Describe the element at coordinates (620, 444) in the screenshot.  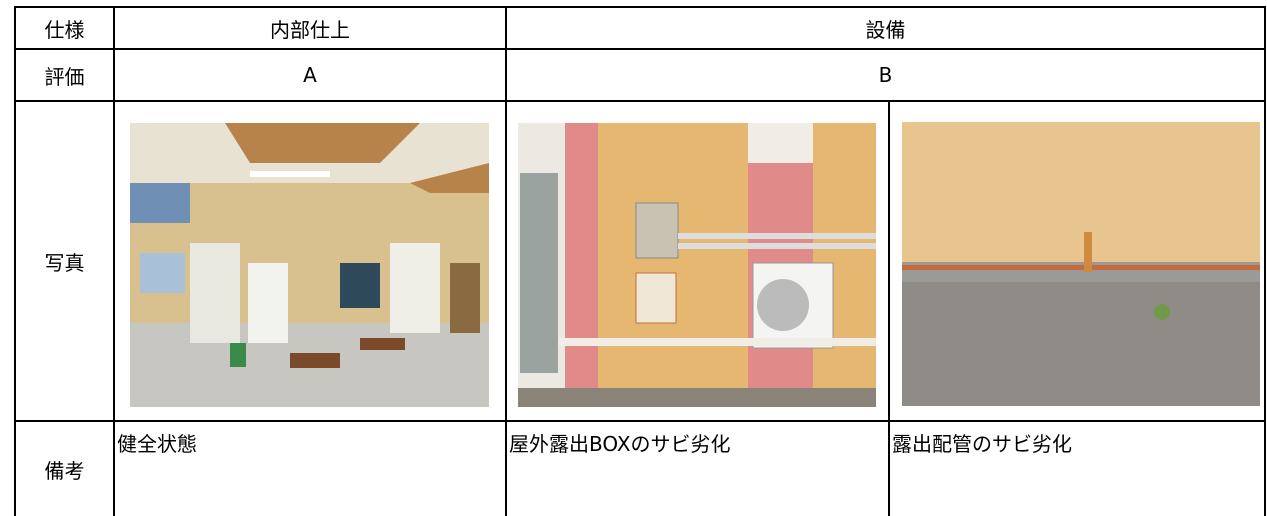
I see `remark: 屋外露出BOXのサビ劣化` at that location.